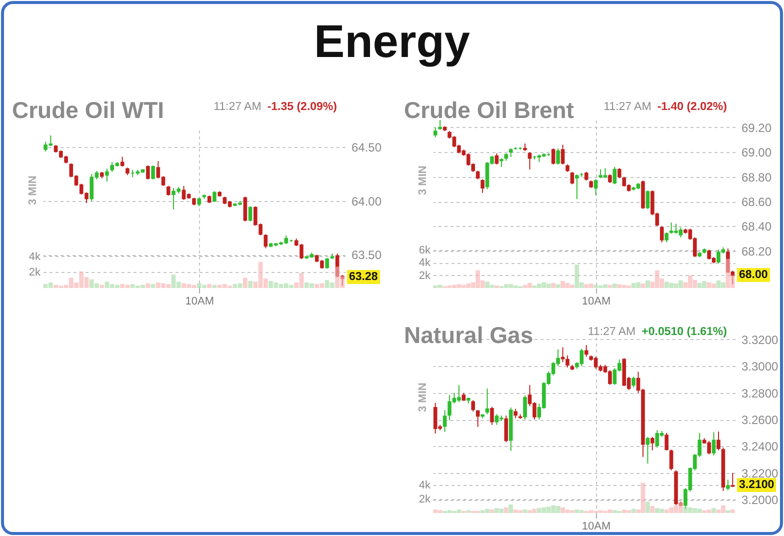 This screenshot has width=784, height=536. Describe the element at coordinates (760, 393) in the screenshot. I see `y-tick-label: 3.2800` at that location.